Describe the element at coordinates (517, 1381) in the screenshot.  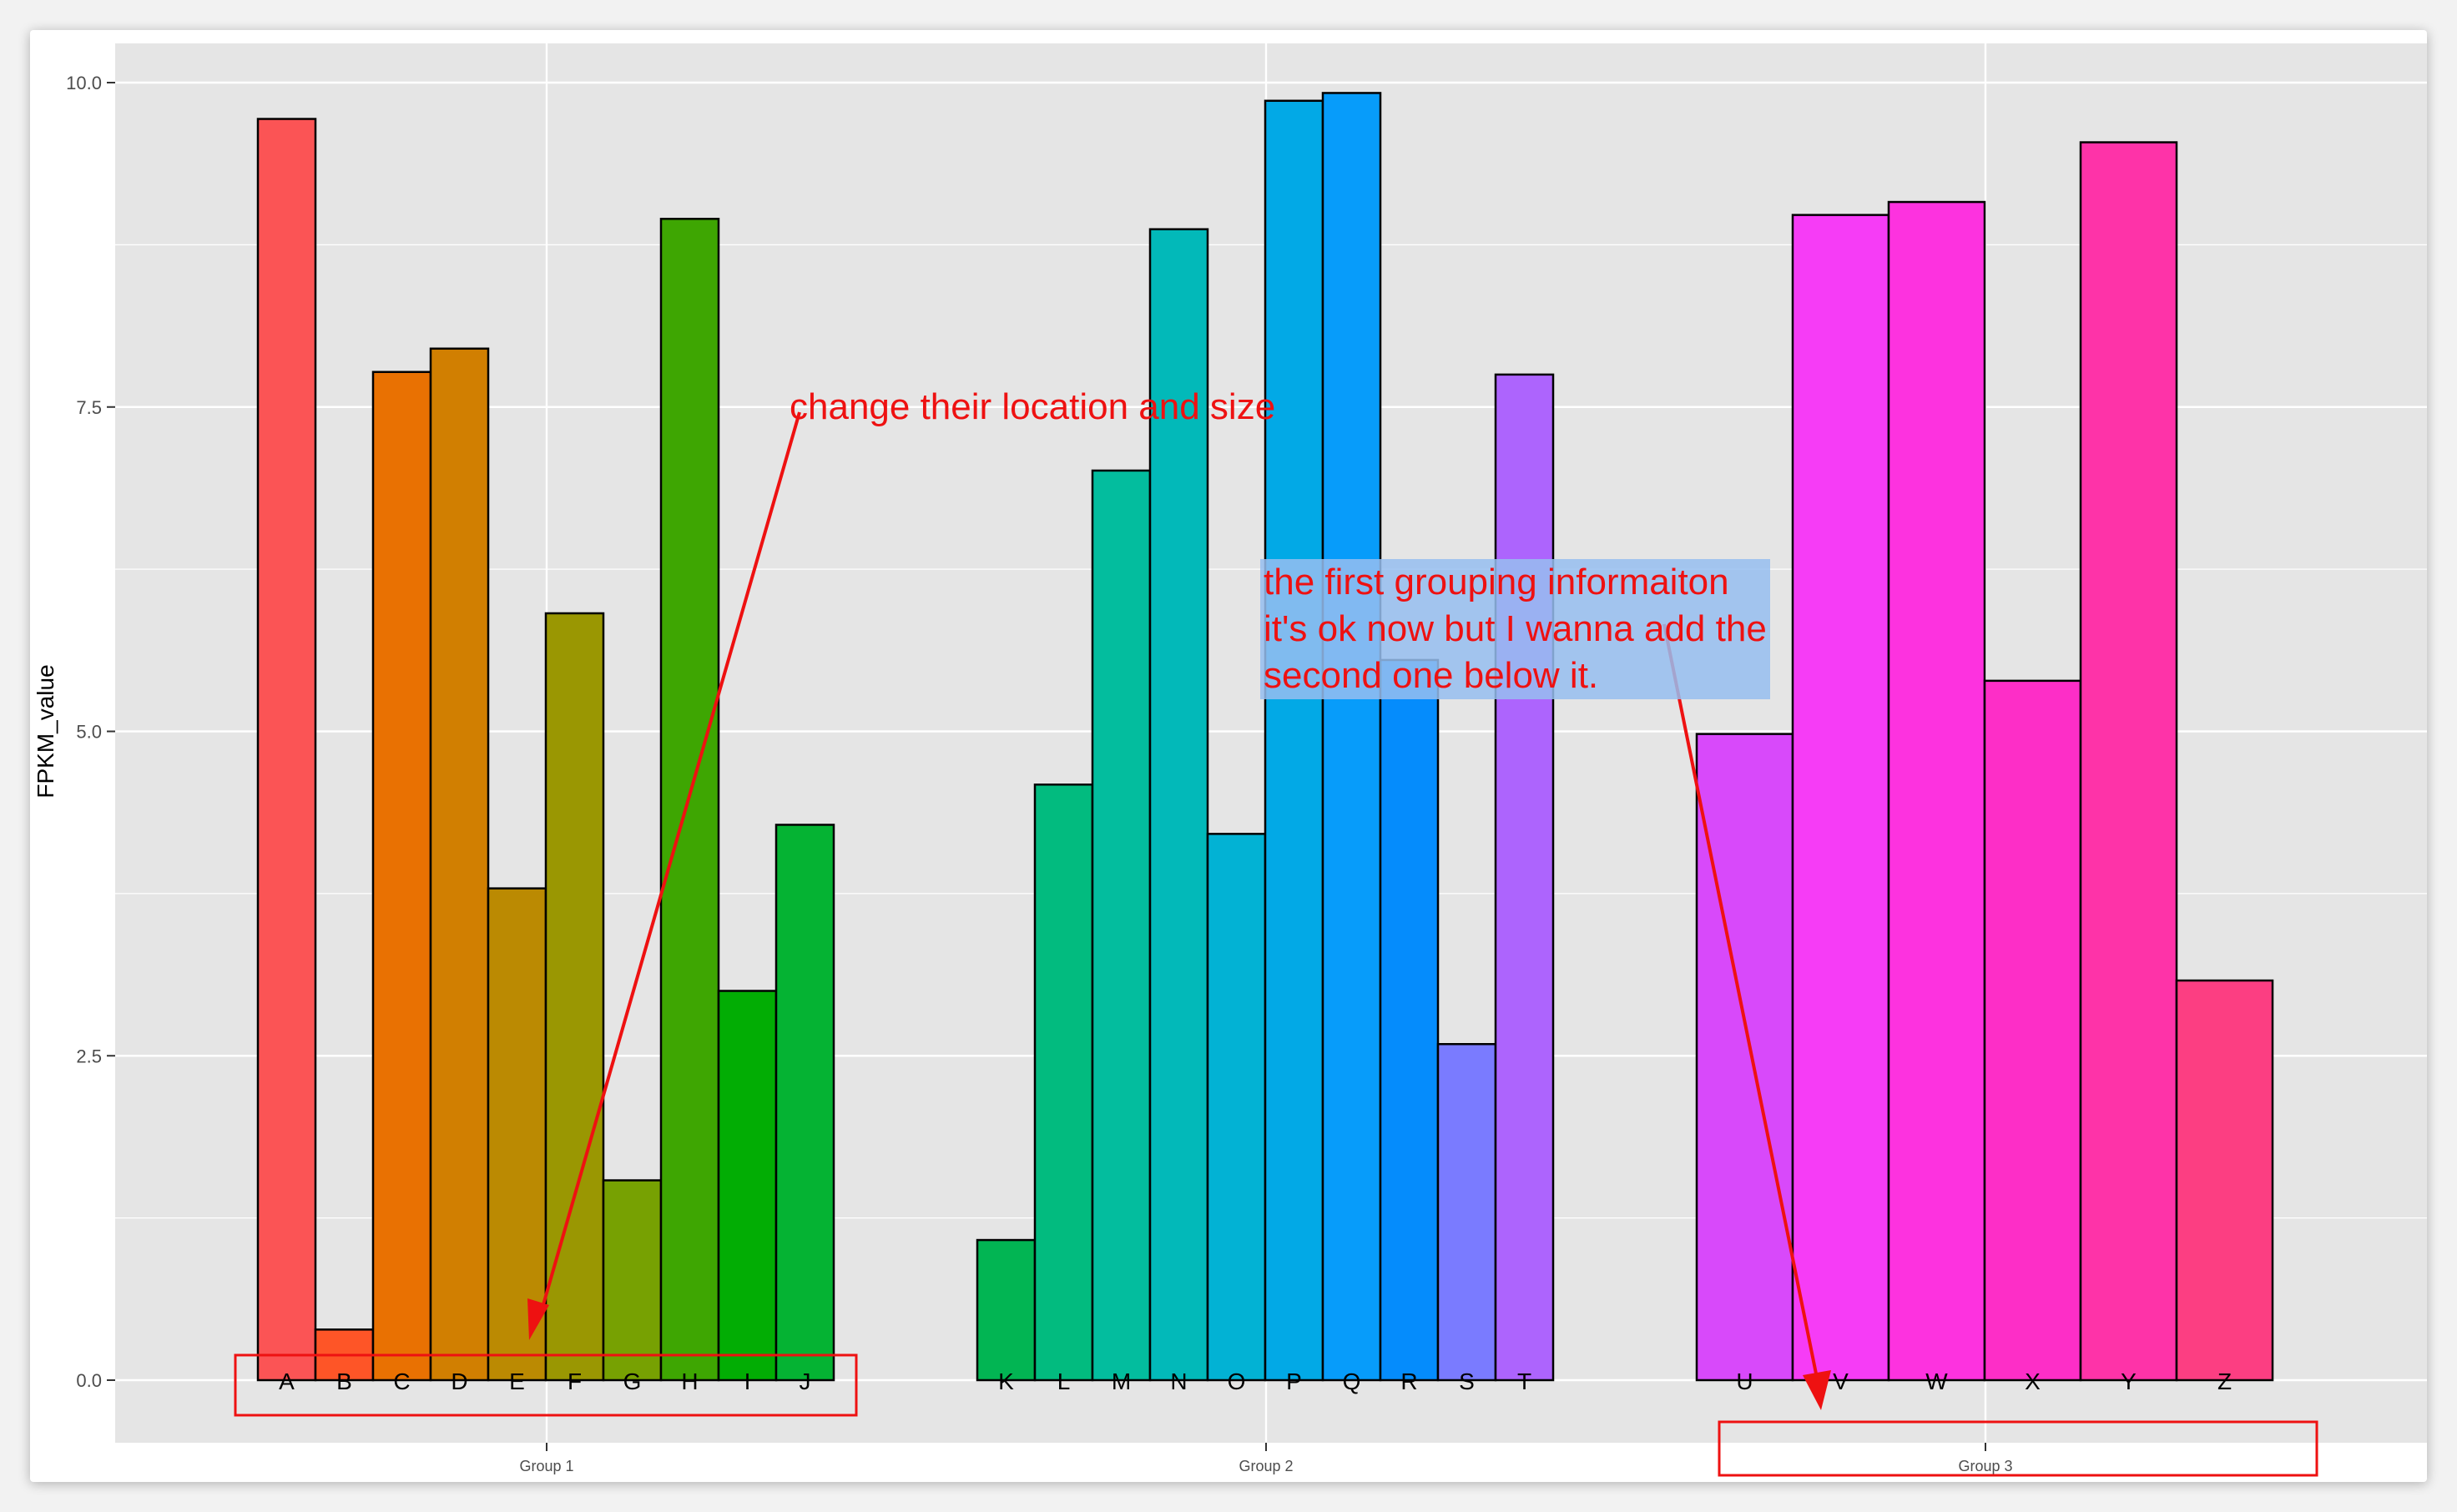
I see `category-label: E` at that location.